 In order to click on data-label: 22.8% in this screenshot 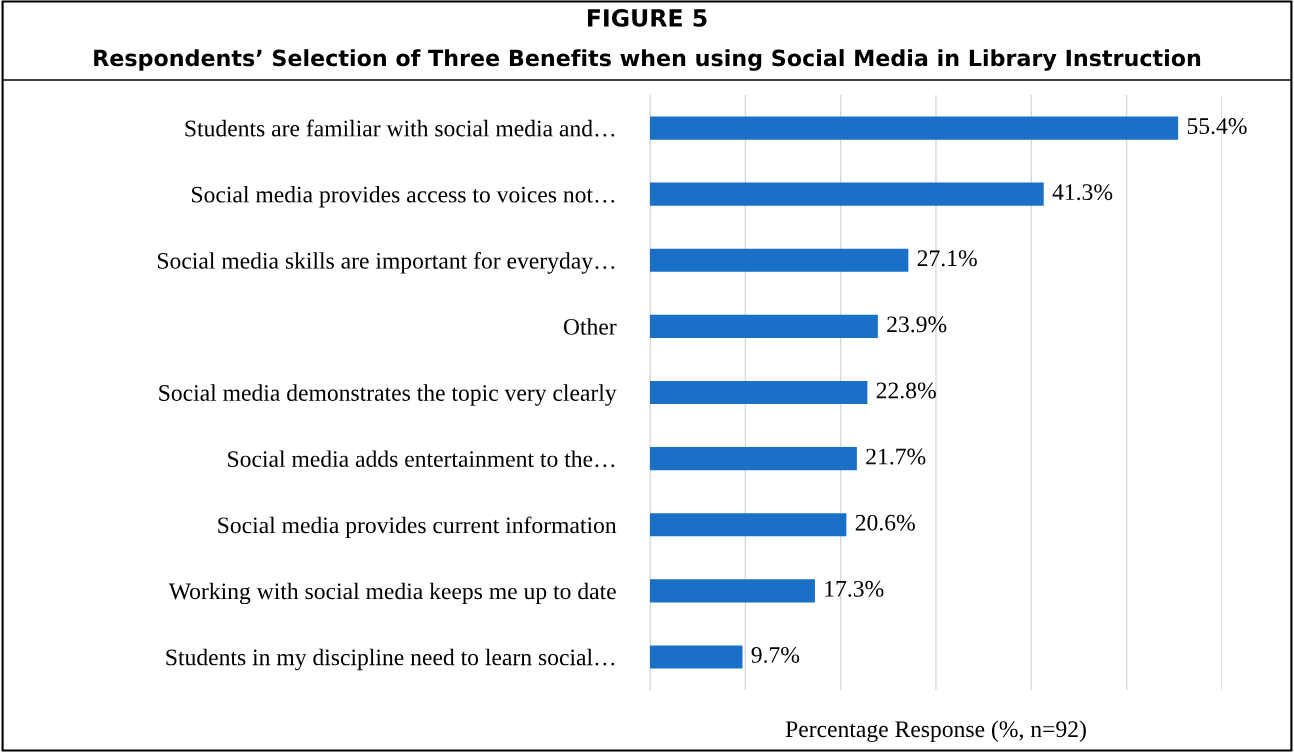, I will do `click(906, 390)`.